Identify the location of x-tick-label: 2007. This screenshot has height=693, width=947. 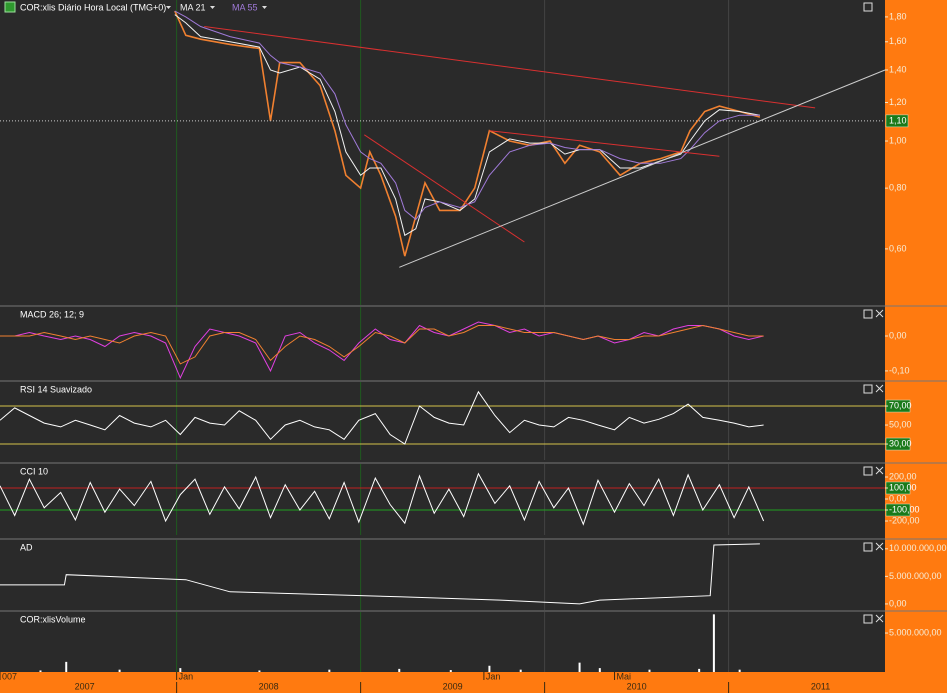
(85, 686).